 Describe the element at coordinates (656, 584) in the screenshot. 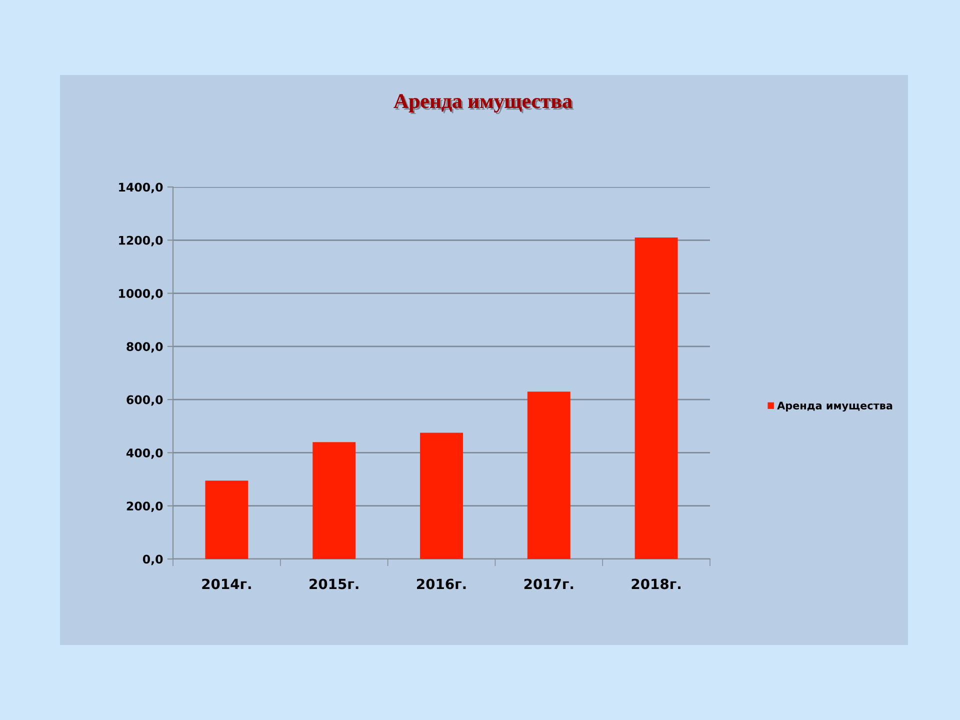

I see `x-tick-label: 2018г.` at that location.